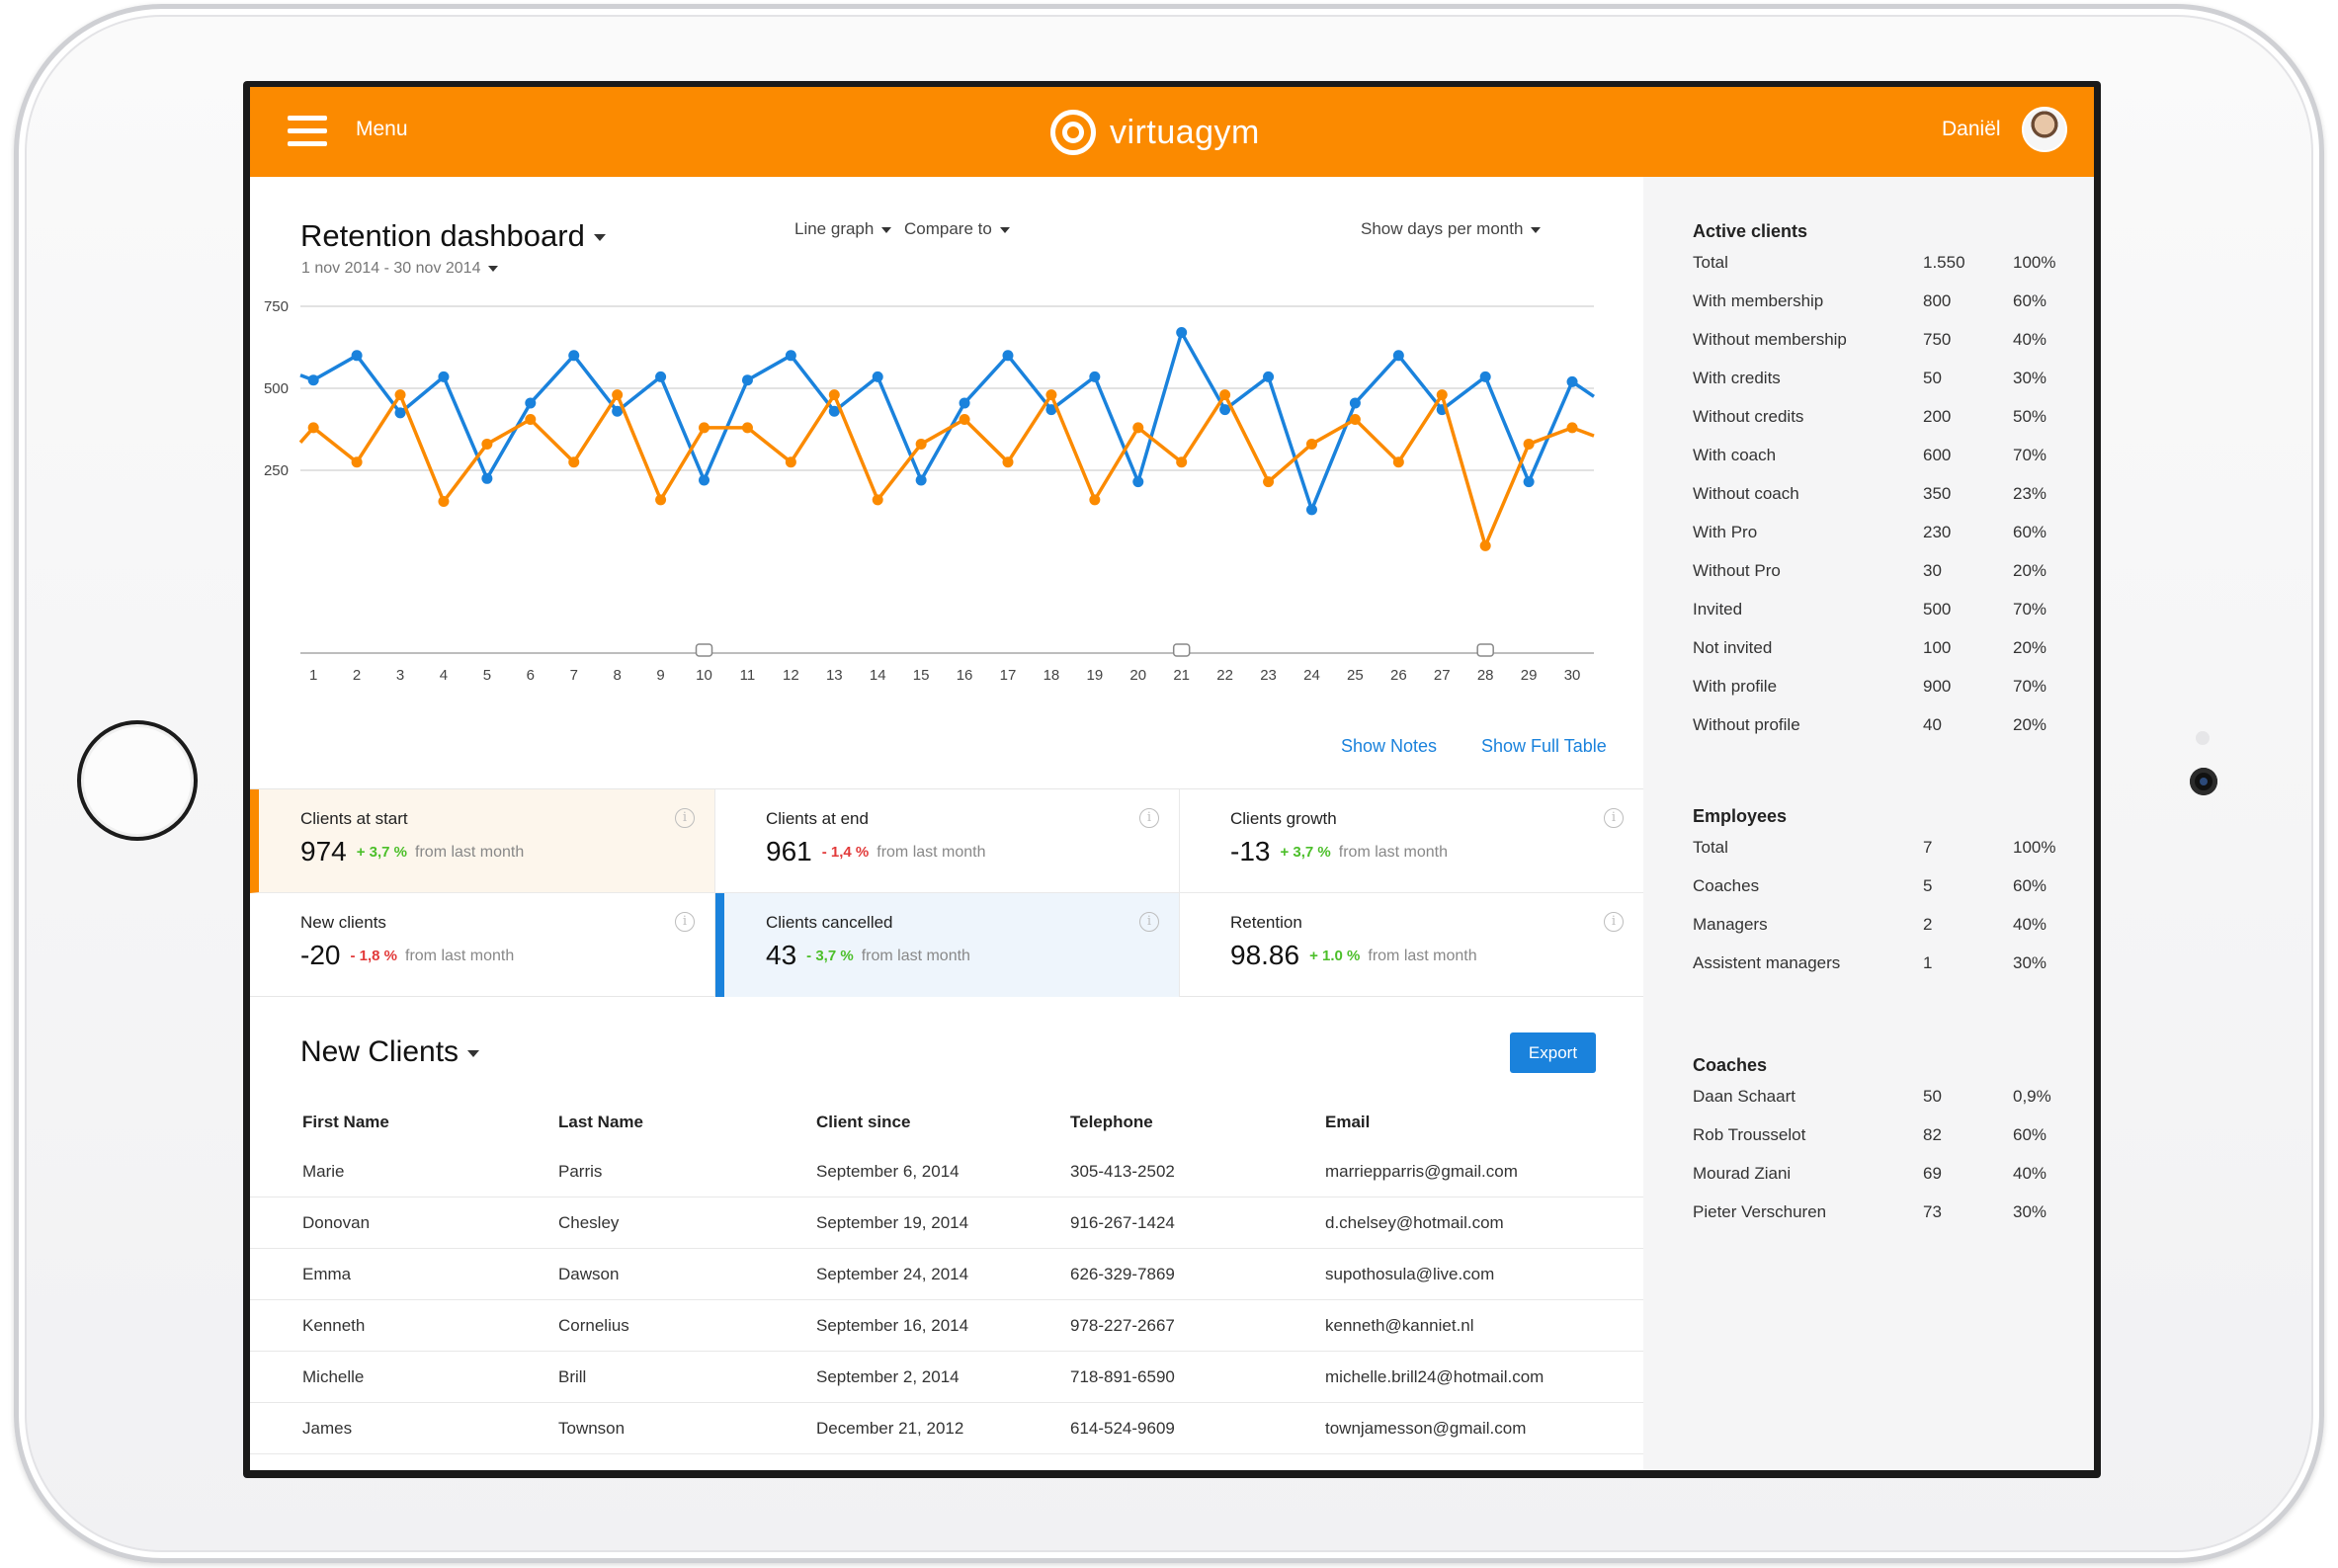 Image resolution: width=2338 pixels, height=1568 pixels. What do you see at coordinates (573, 1376) in the screenshot?
I see `table-cell: Brill` at bounding box center [573, 1376].